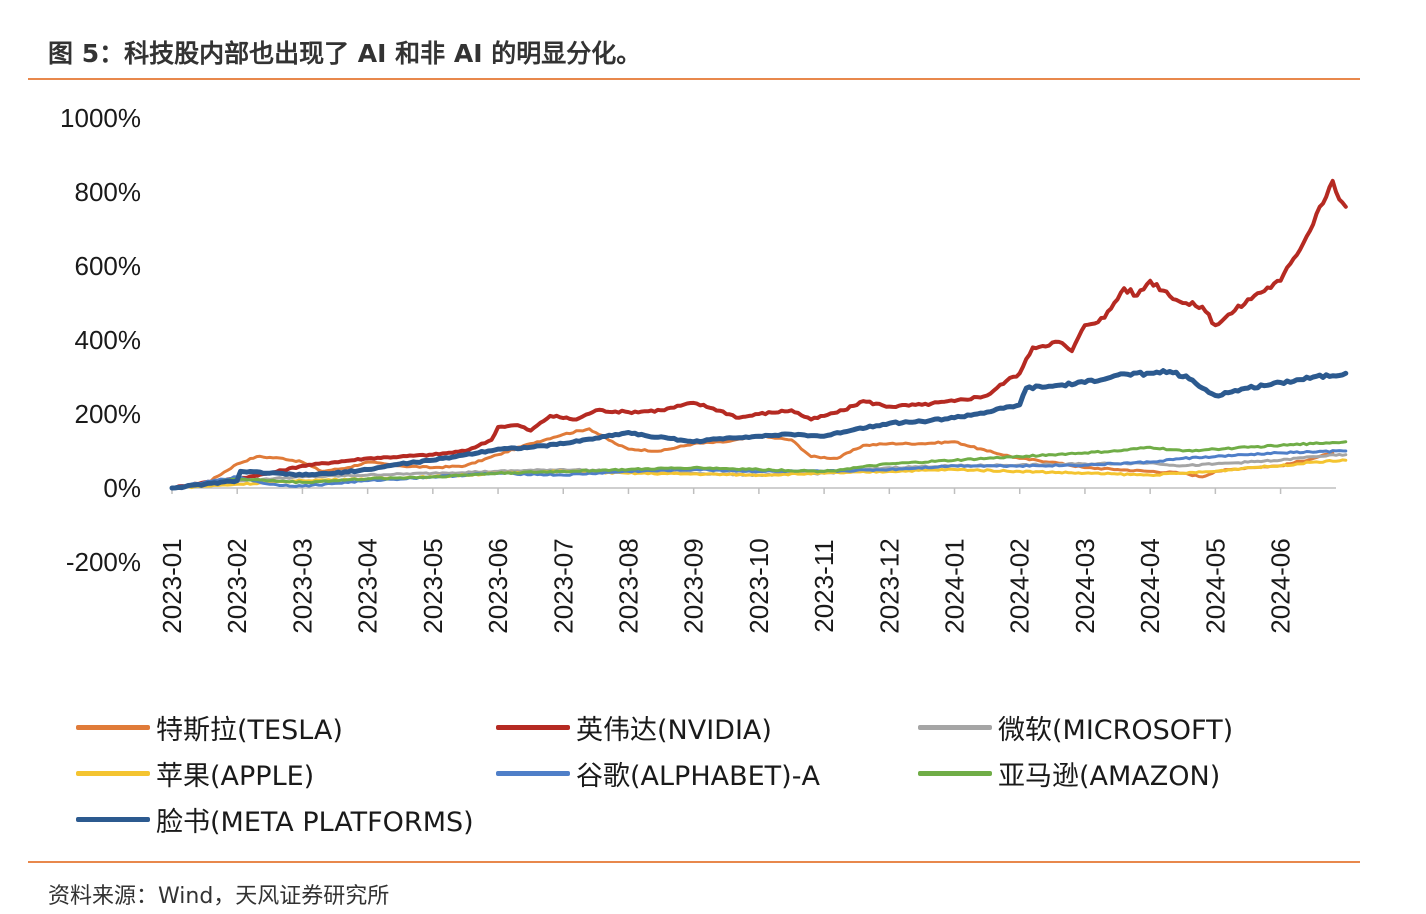  I want to click on legend-label: 英伟达(NVIDIA), so click(674, 730).